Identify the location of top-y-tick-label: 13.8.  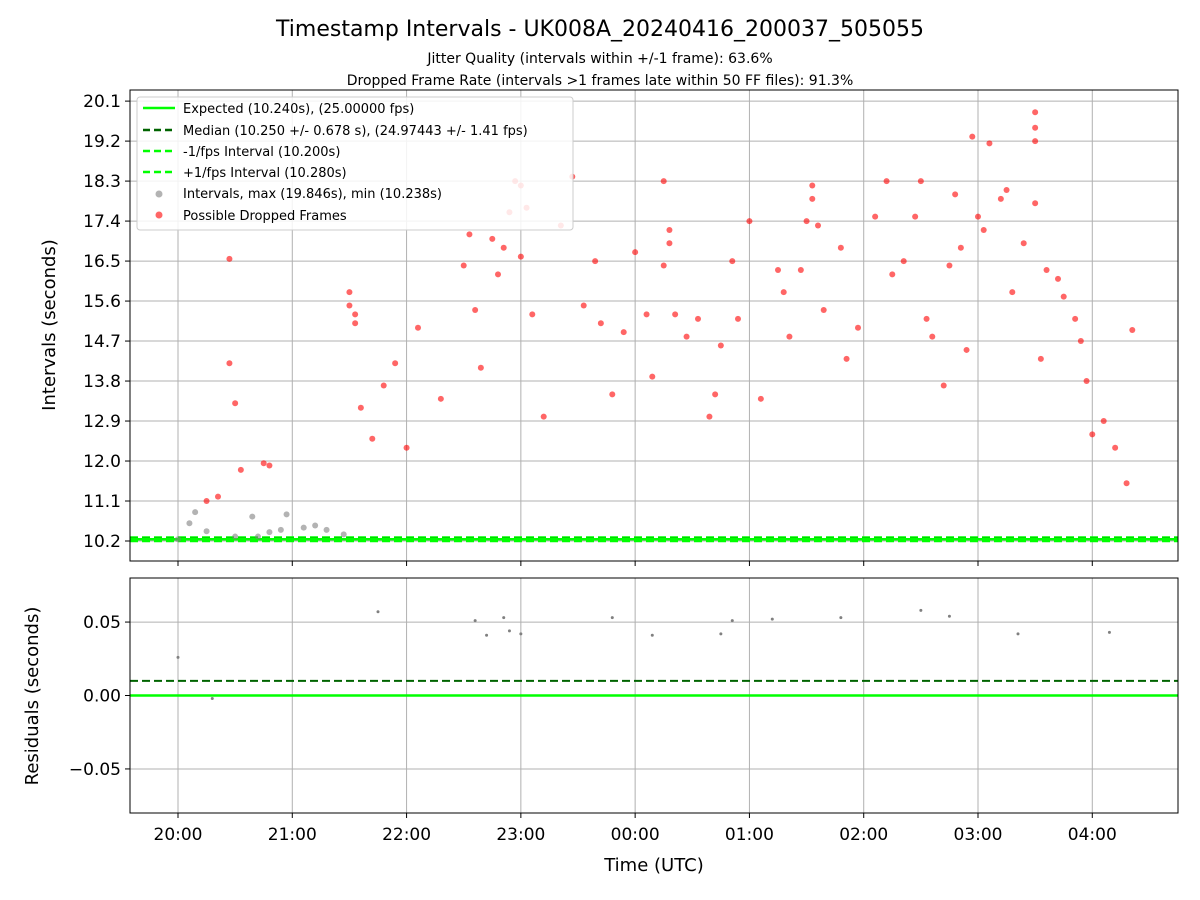
(102, 382).